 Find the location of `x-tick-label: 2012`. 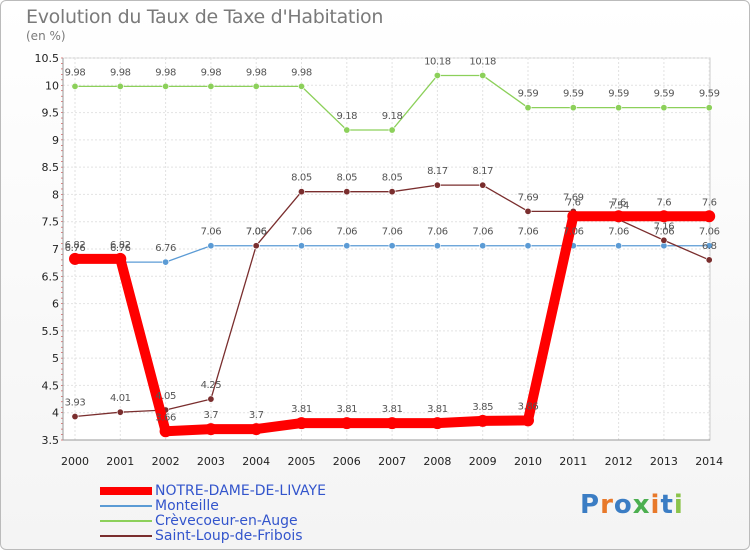

x-tick-label: 2012 is located at coordinates (619, 461).